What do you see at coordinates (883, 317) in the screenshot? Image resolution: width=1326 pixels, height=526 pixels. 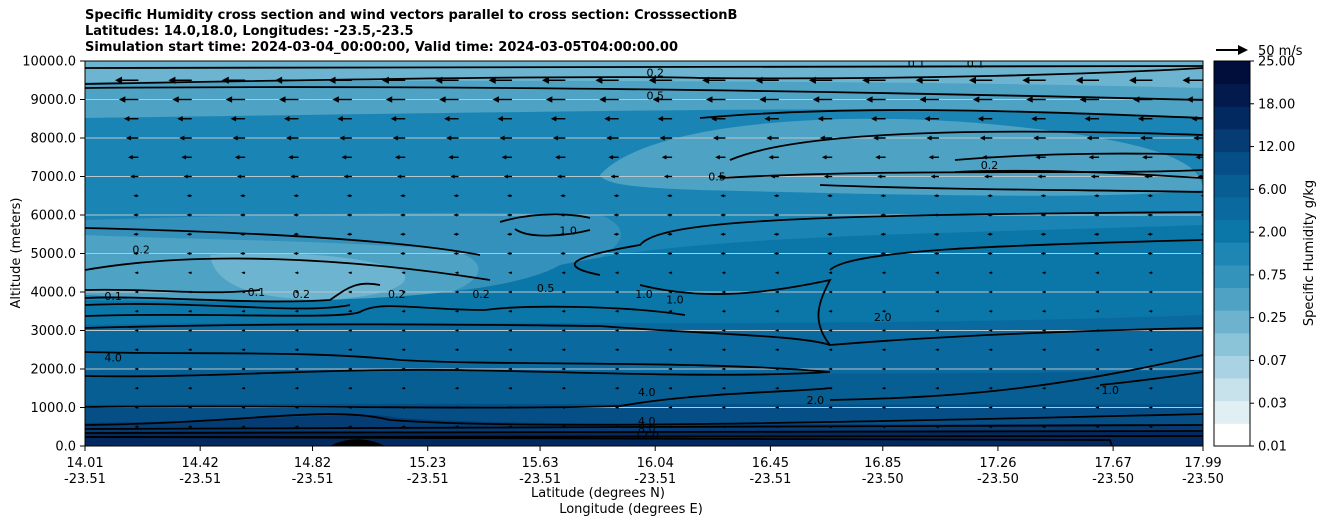 I see `contour-label: 2.0` at bounding box center [883, 317].